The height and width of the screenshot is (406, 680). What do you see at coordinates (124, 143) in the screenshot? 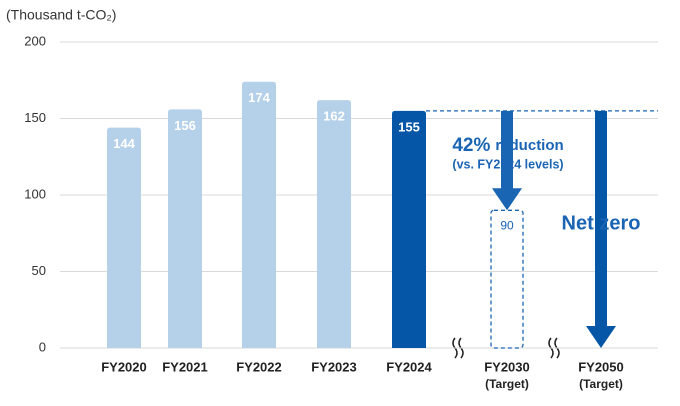
I see `data-label: 144` at bounding box center [124, 143].